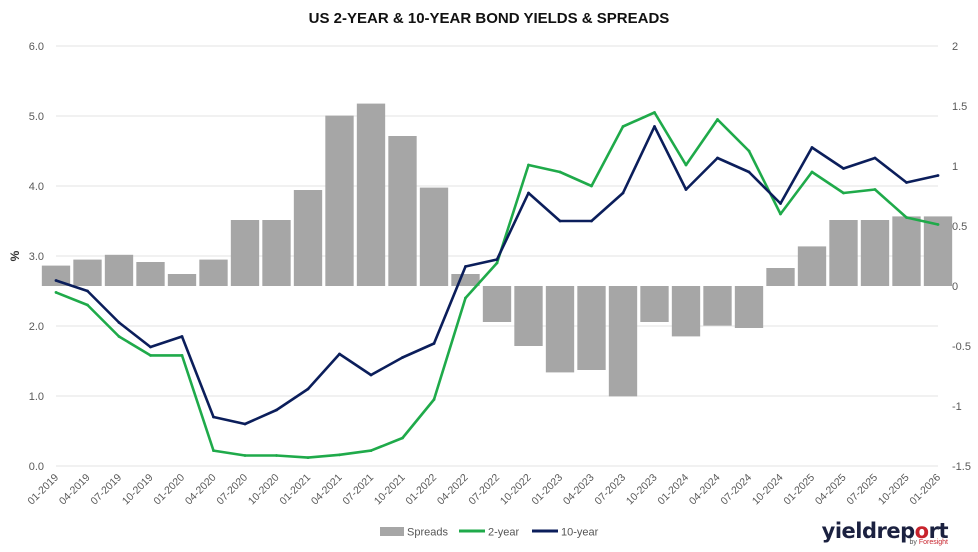  I want to click on brand-part4: rt, so click(938, 531).